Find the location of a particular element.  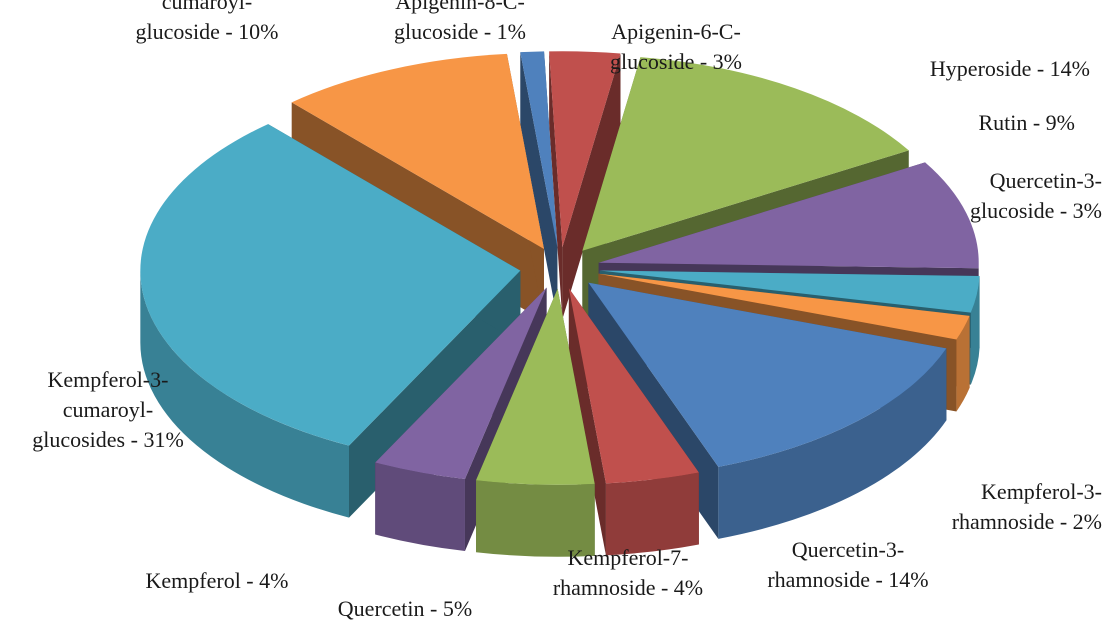

slice-label-line: glucosides - 31% is located at coordinates (108, 439).